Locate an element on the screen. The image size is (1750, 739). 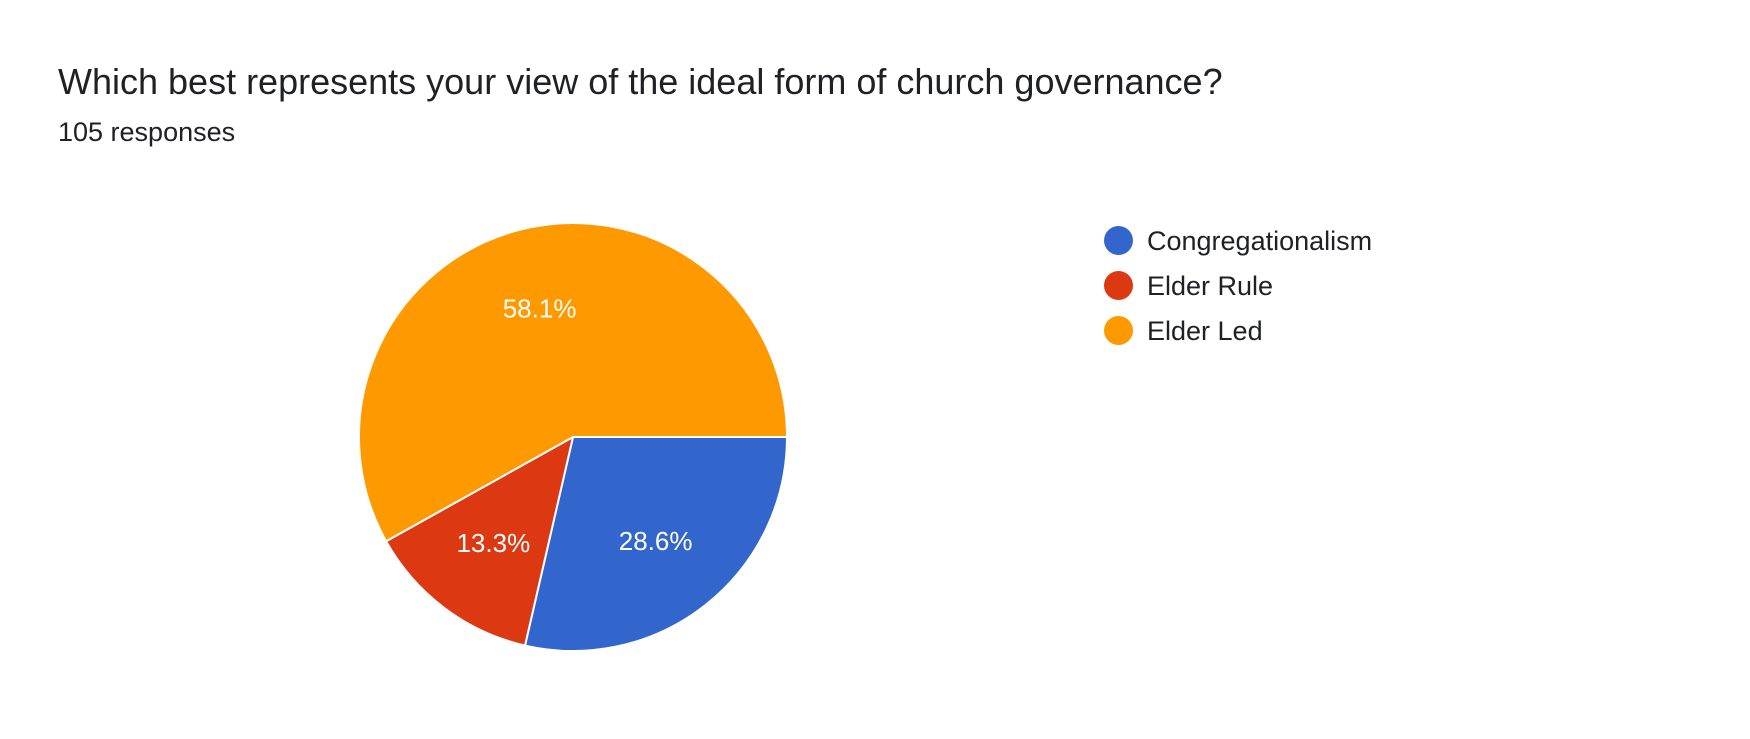
legend-item-elder-rule: Elder Rule is located at coordinates (1238, 285).